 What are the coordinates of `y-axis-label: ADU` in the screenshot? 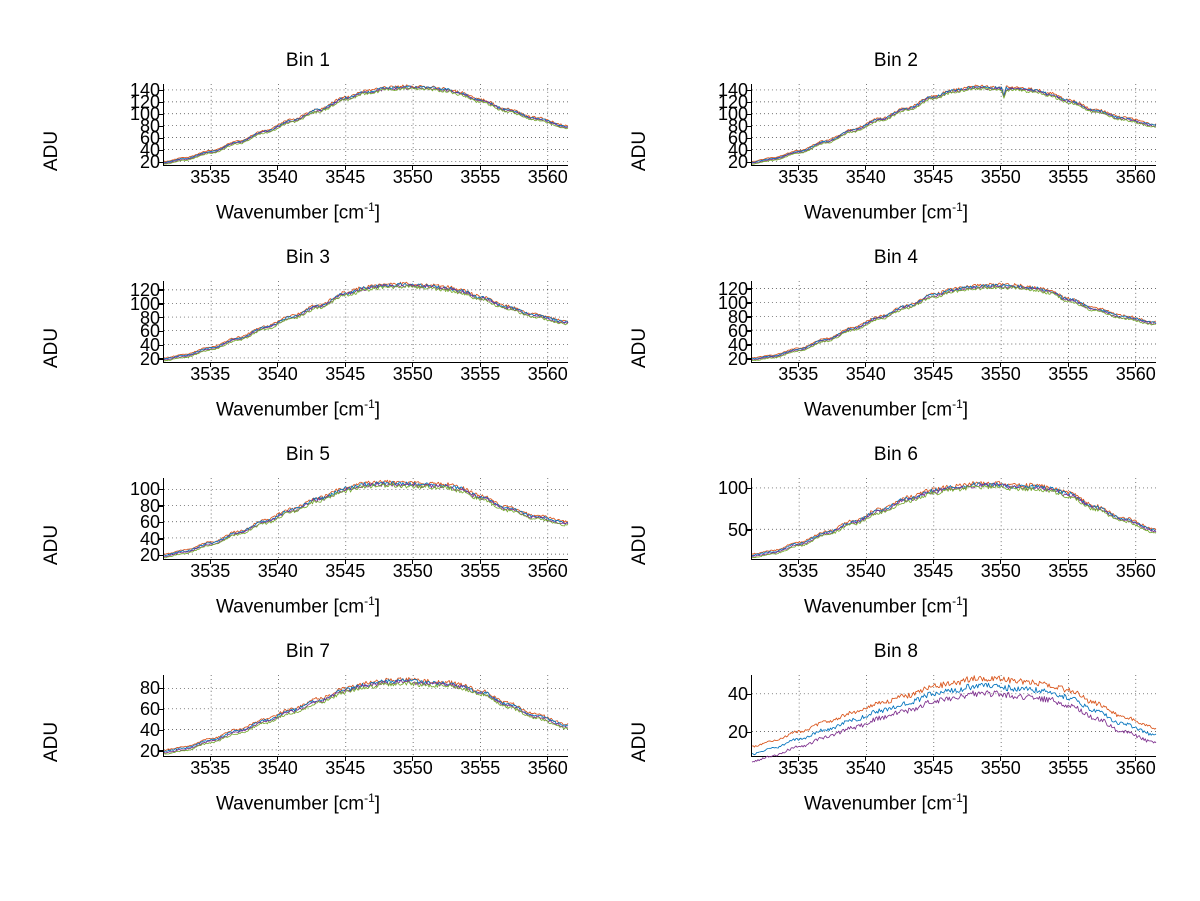 It's located at (51, 742).